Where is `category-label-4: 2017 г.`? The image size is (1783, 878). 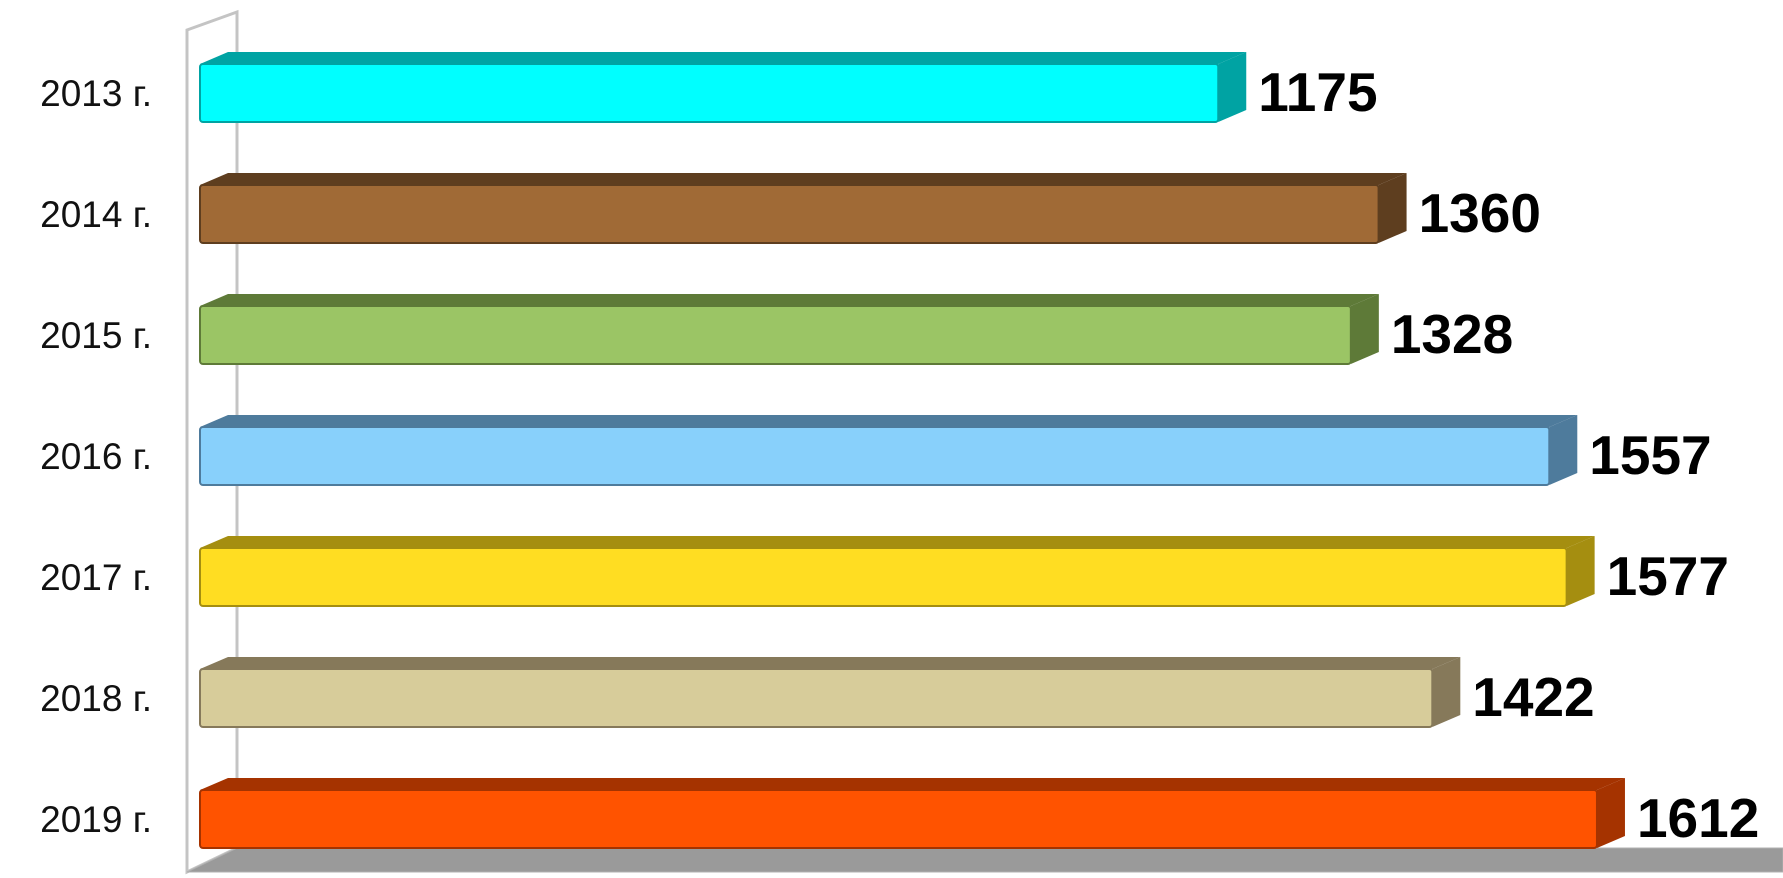 category-label-4: 2017 г. is located at coordinates (96, 577).